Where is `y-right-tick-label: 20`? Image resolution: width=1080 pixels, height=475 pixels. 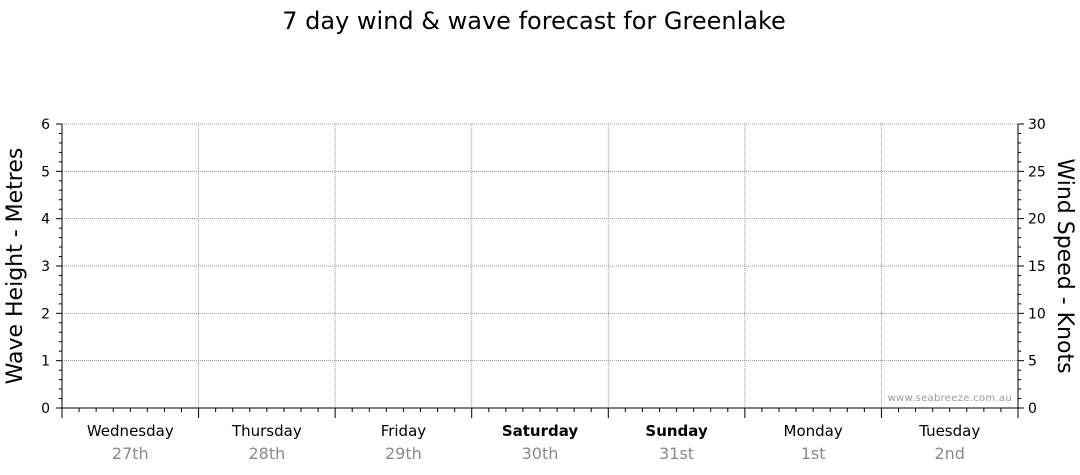 y-right-tick-label: 20 is located at coordinates (1037, 220).